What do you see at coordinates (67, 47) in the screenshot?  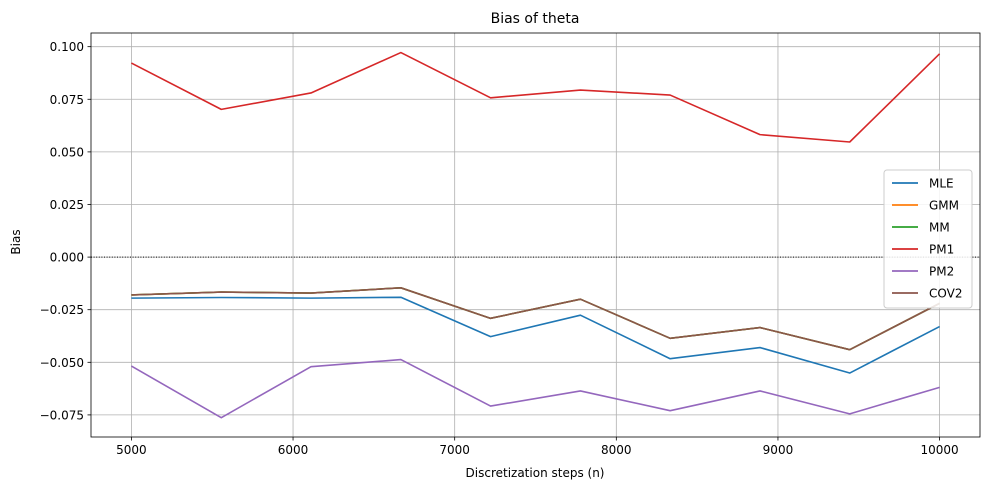 I see `y-tick-label: 0.100` at bounding box center [67, 47].